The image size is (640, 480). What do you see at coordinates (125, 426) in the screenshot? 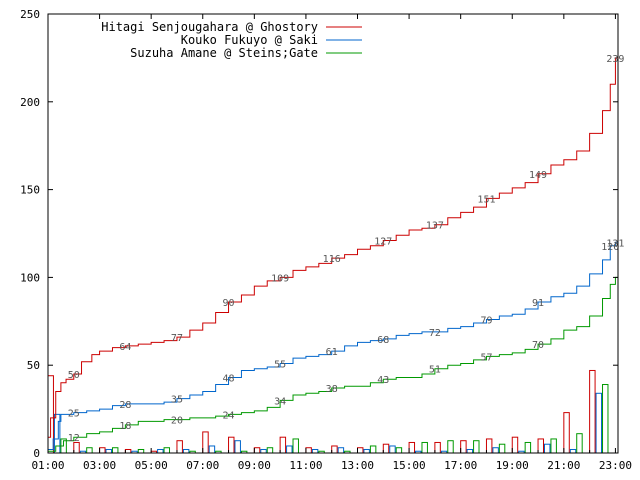
I see `point-label: 18` at bounding box center [125, 426].